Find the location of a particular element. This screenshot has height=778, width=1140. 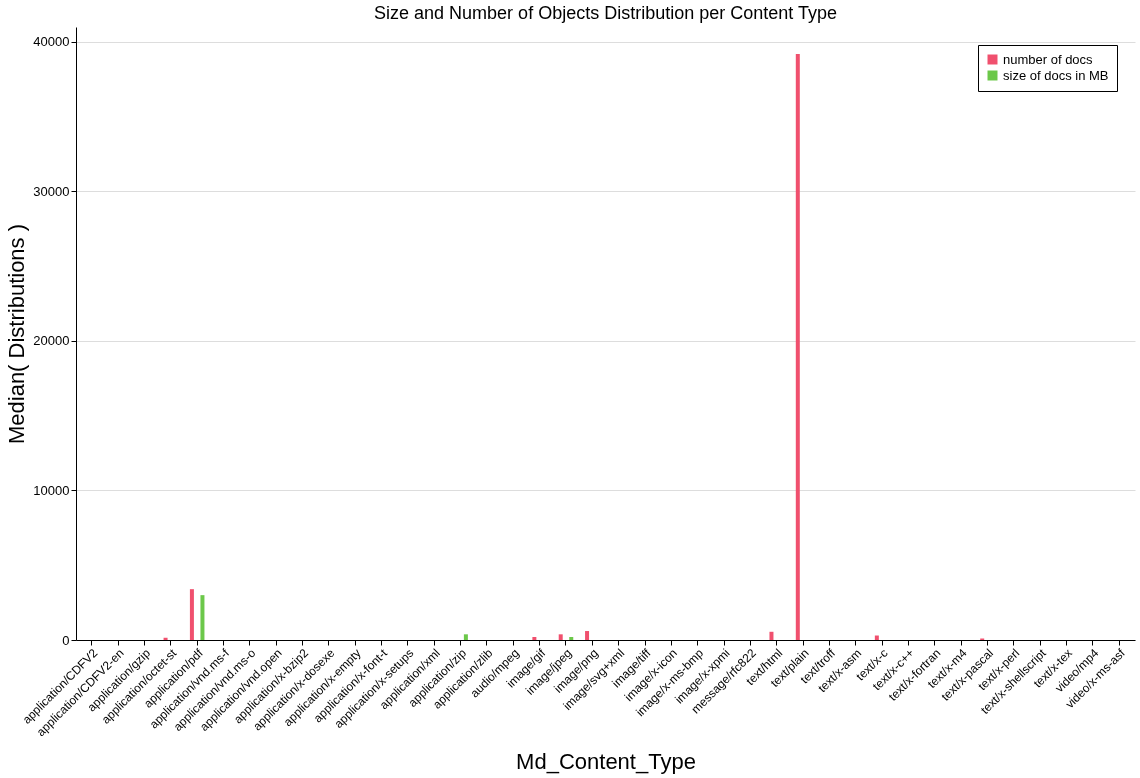

legend-label: number of docs is located at coordinates (1048, 59).